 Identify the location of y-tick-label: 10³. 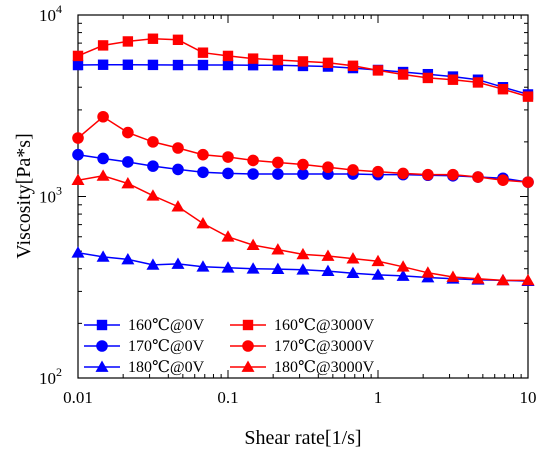
(50, 195).